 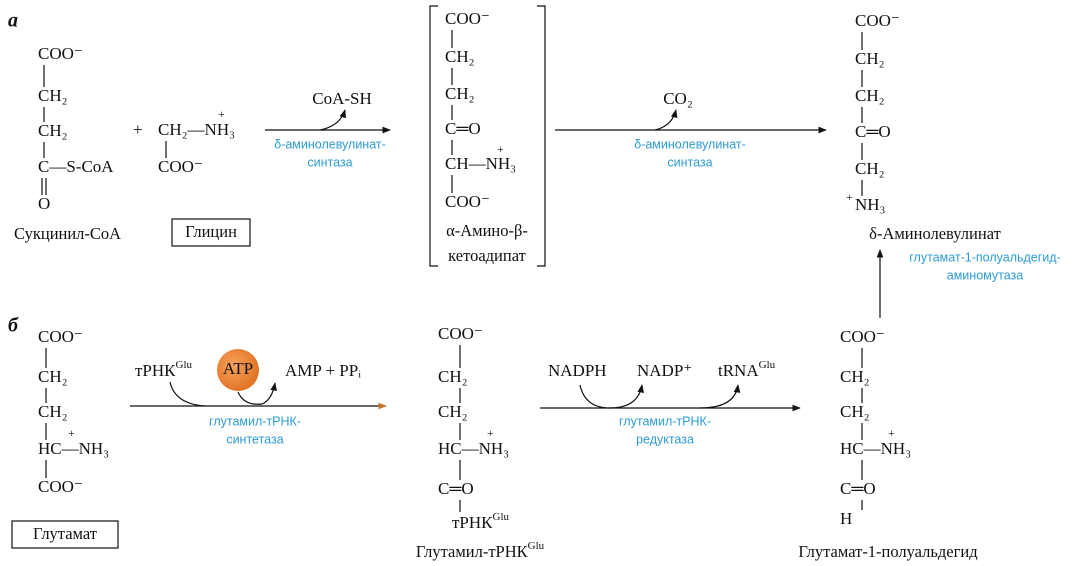 What do you see at coordinates (76, 166) in the screenshot?
I see `formula-line: C—S-CoA` at bounding box center [76, 166].